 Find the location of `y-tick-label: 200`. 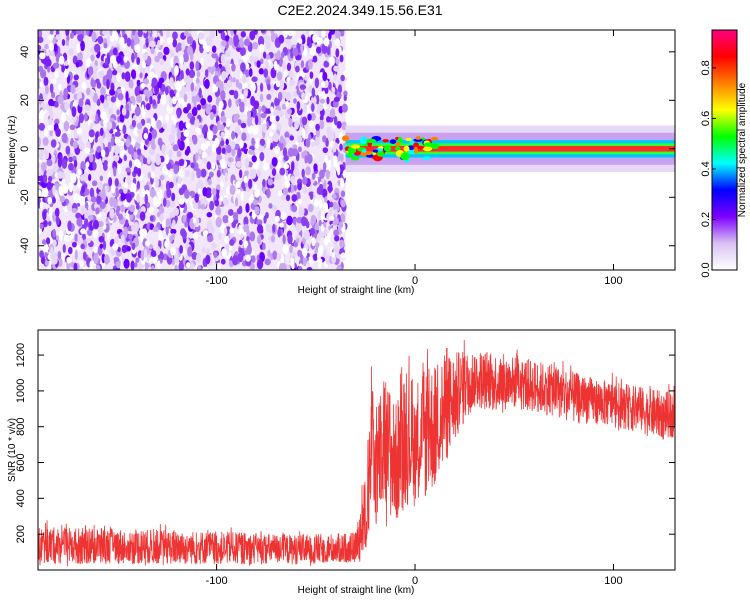

y-tick-label: 200 is located at coordinates (21, 534).